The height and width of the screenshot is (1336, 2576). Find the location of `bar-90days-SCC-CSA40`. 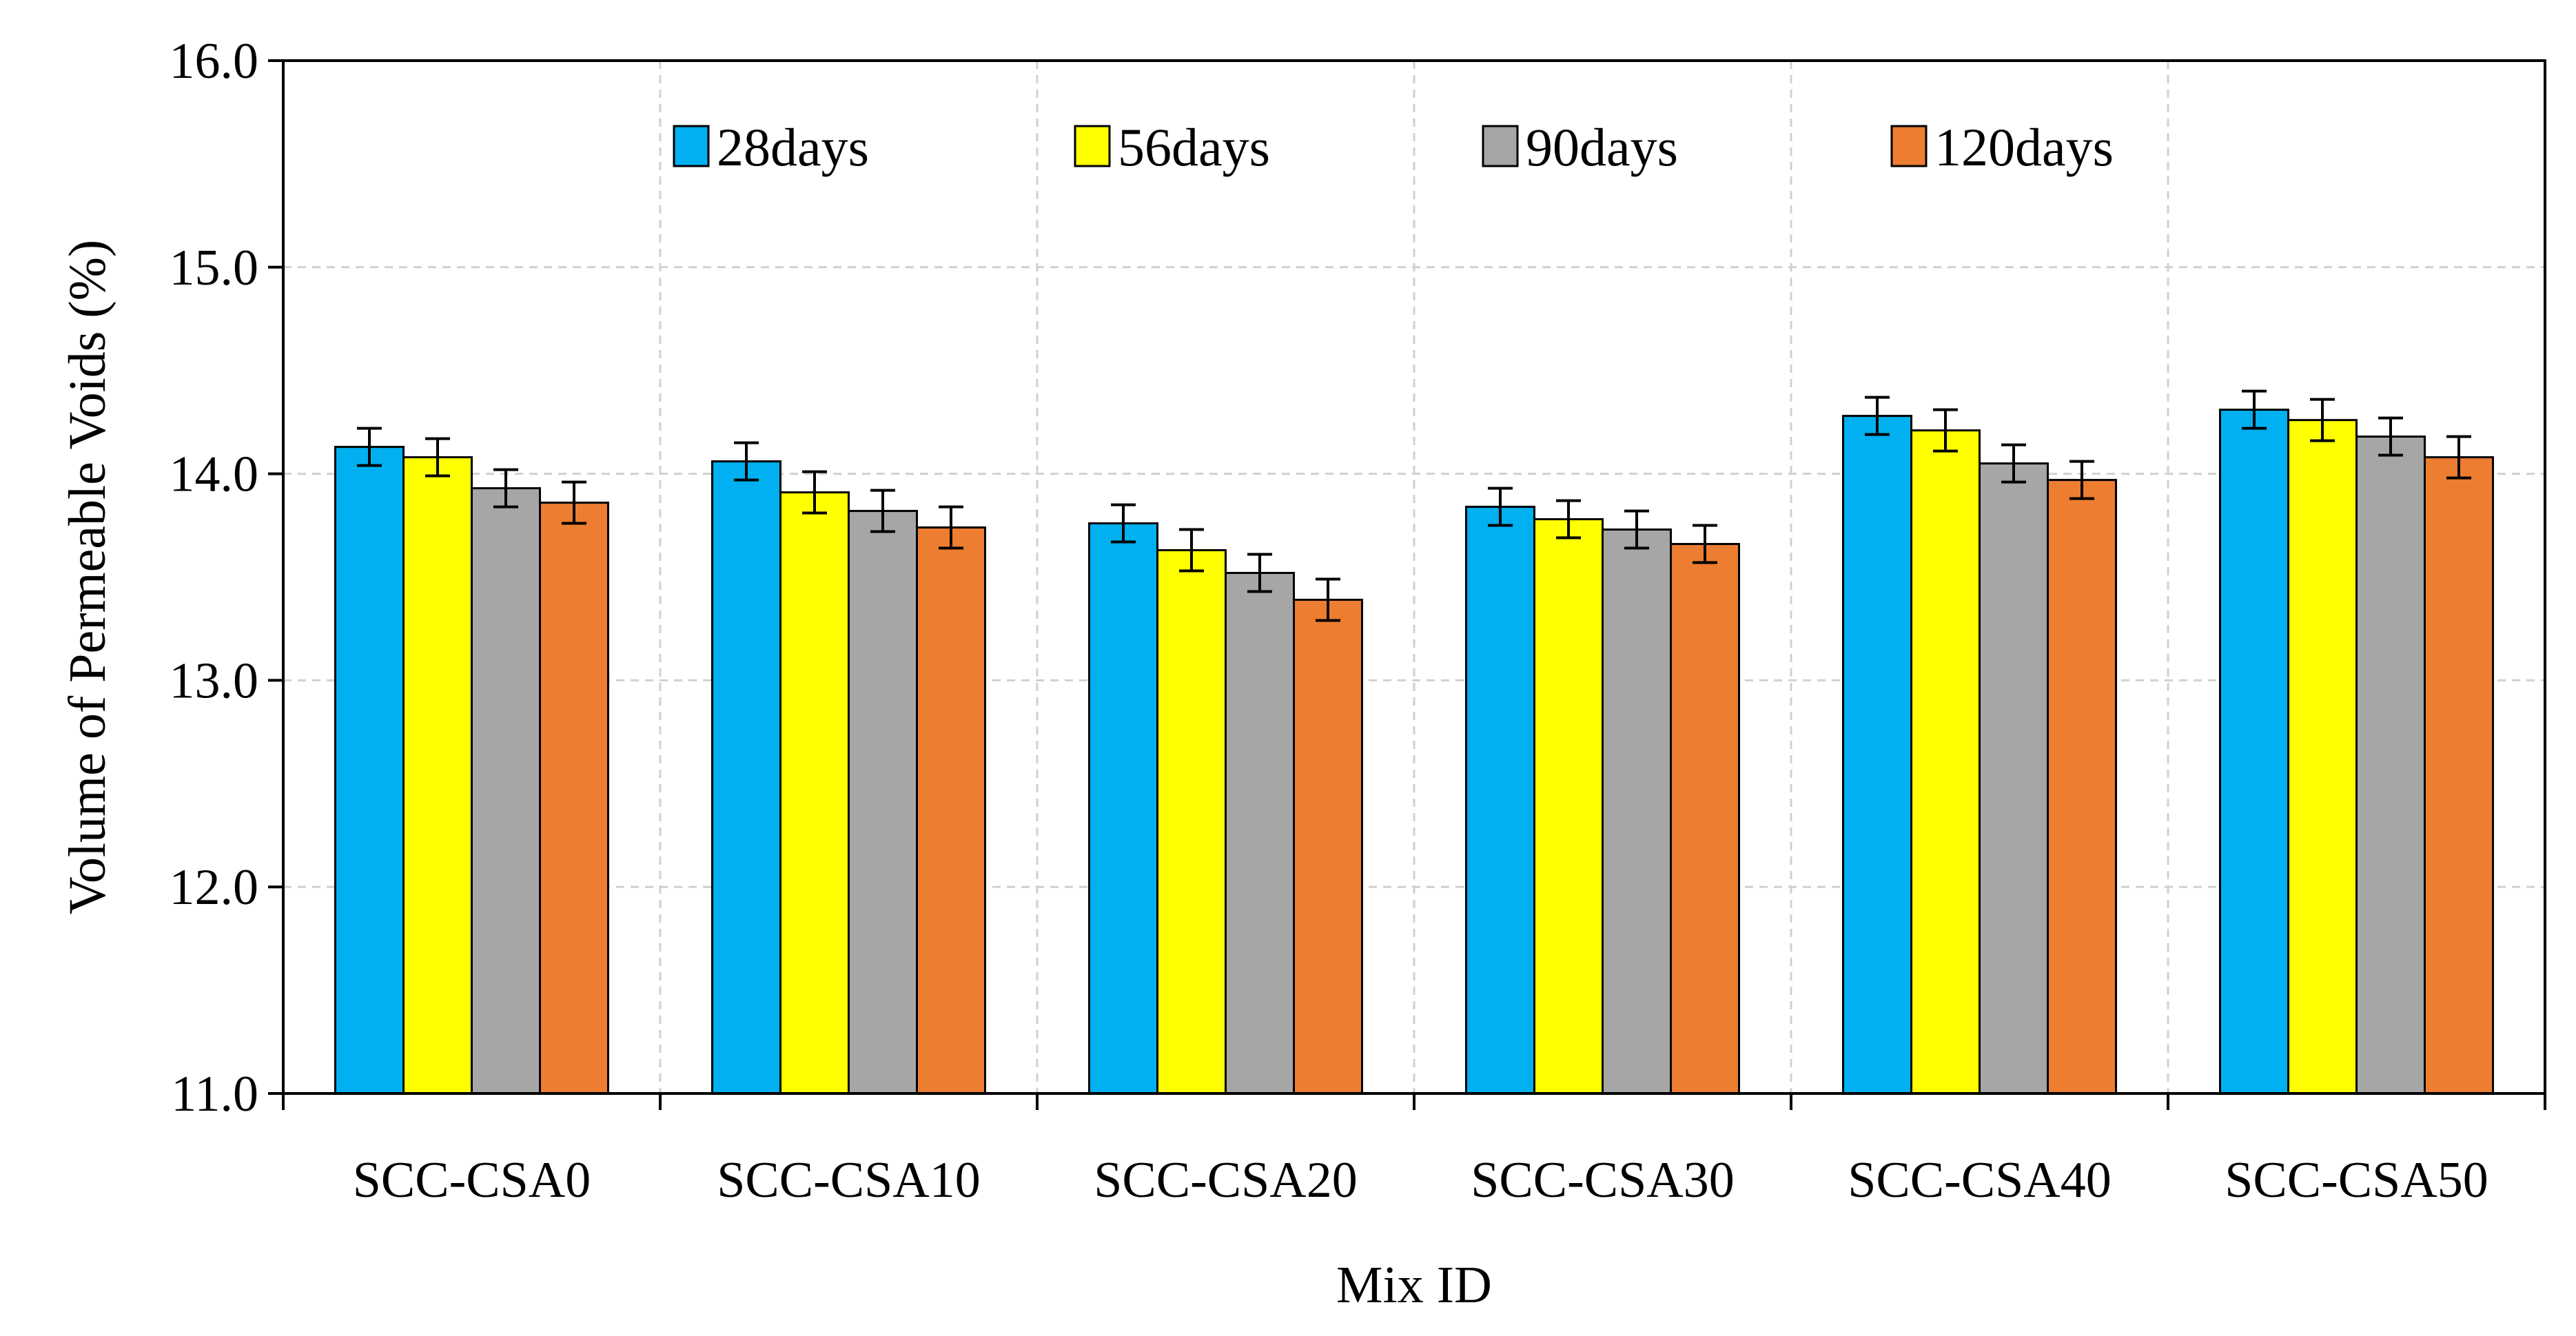

bar-90days-SCC-CSA40 is located at coordinates (2014, 778).